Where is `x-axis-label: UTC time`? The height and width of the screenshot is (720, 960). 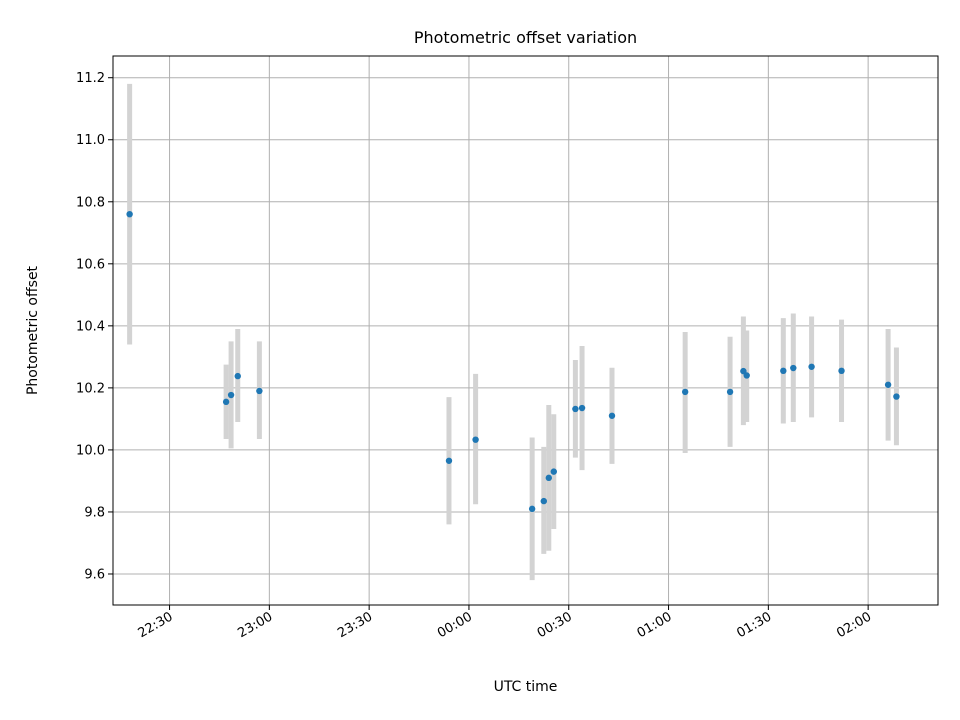 x-axis-label: UTC time is located at coordinates (526, 687).